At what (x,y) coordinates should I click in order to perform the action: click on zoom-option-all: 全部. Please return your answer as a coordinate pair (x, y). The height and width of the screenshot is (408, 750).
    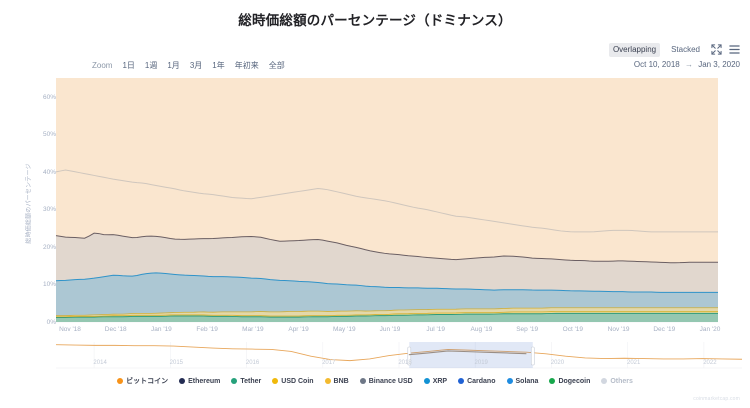
    Looking at the image, I should click on (276, 65).